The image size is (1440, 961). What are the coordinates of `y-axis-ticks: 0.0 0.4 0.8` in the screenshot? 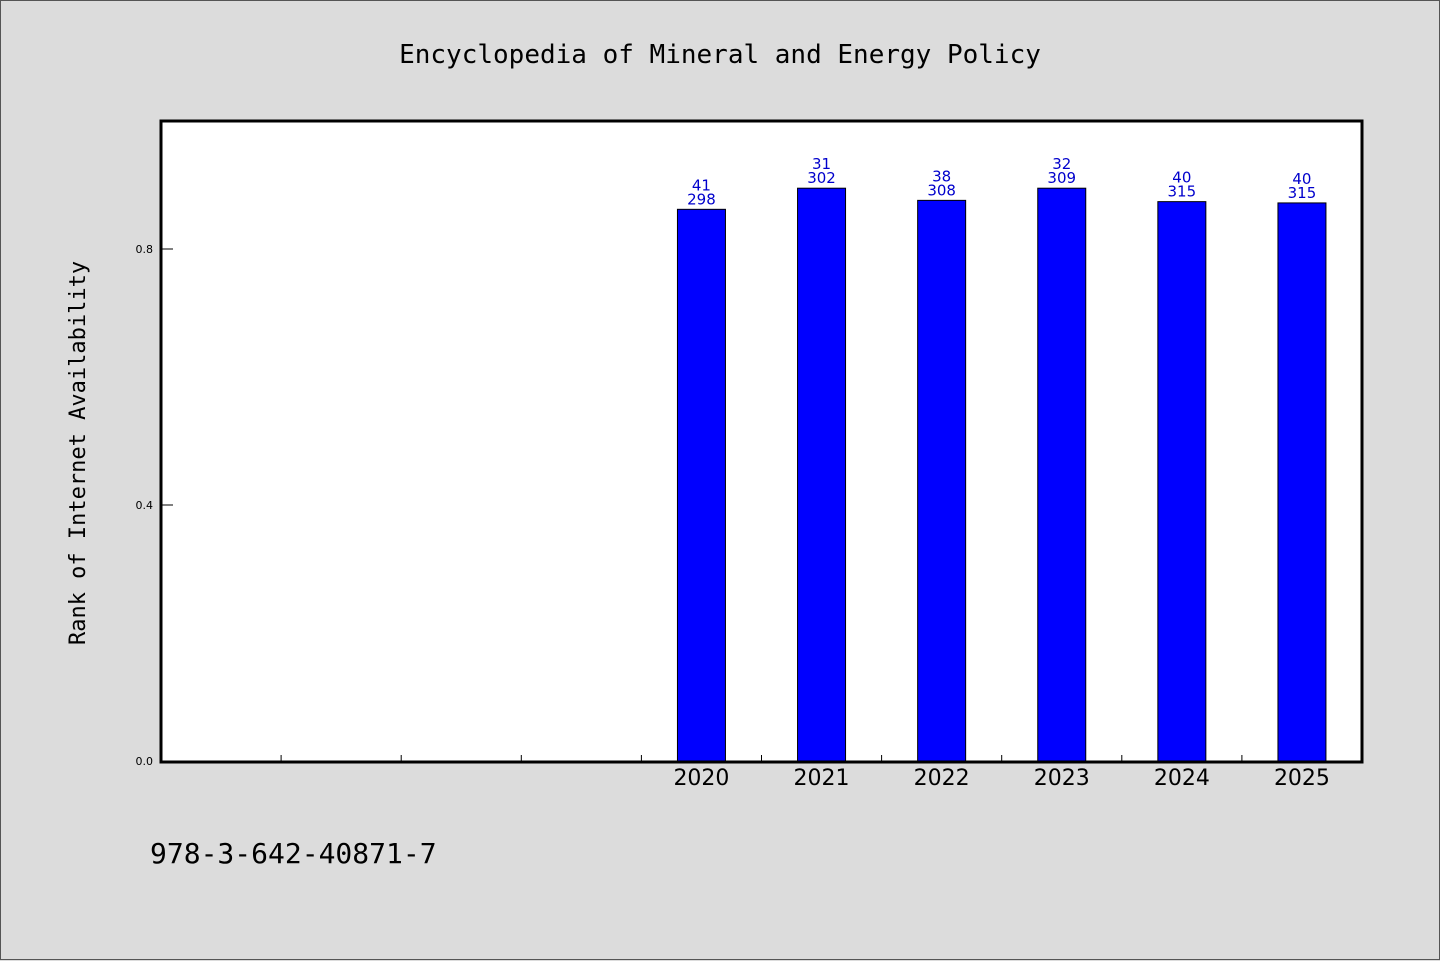 It's located at (154, 505).